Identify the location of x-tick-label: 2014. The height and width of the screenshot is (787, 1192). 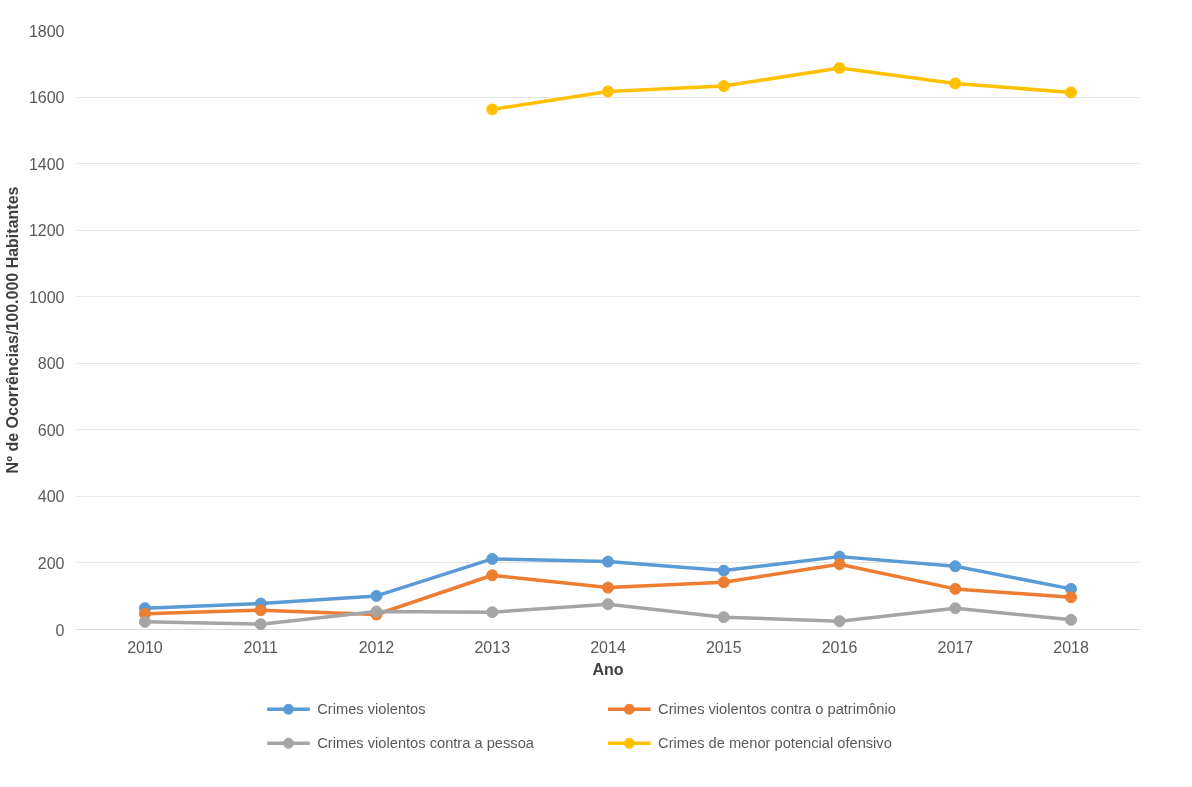
(608, 647).